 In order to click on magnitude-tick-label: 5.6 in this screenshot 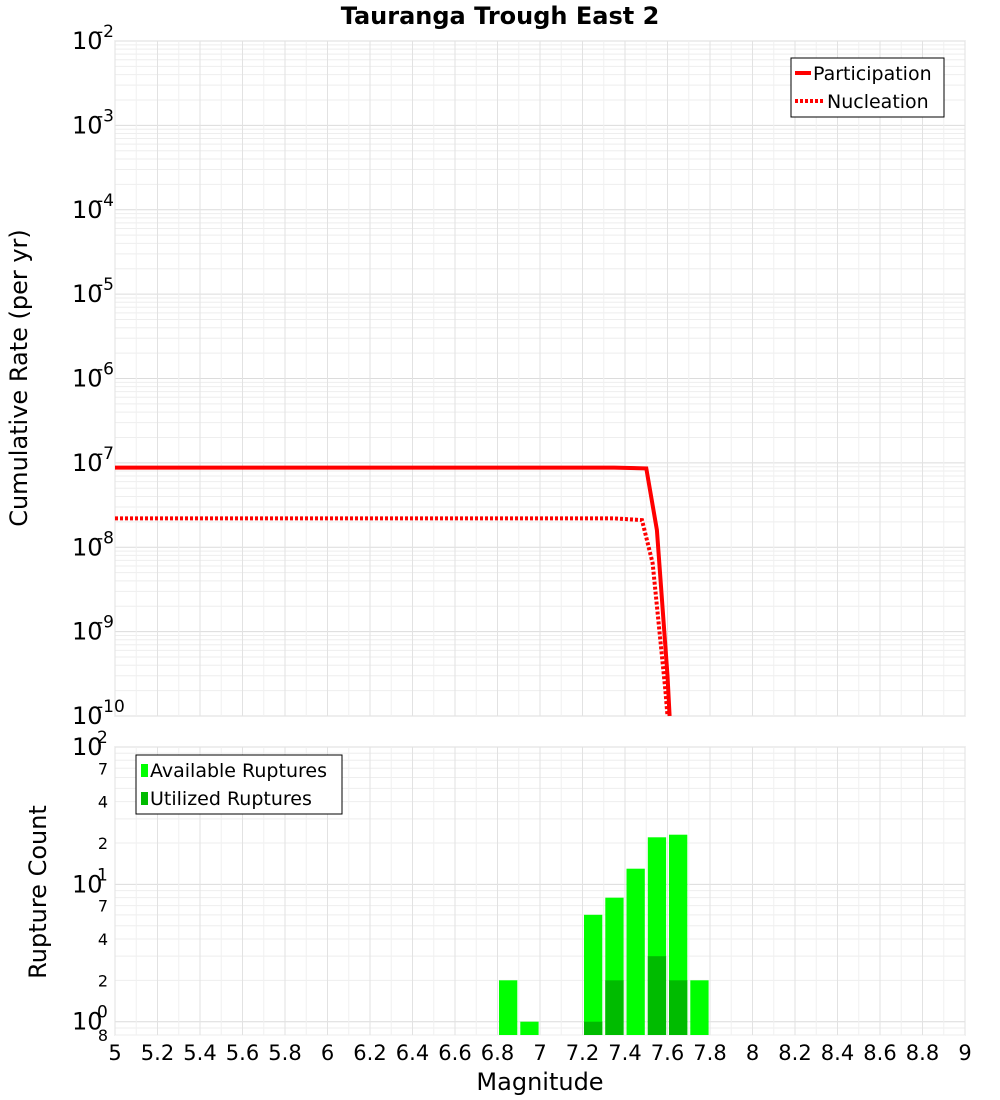, I will do `click(242, 1053)`.